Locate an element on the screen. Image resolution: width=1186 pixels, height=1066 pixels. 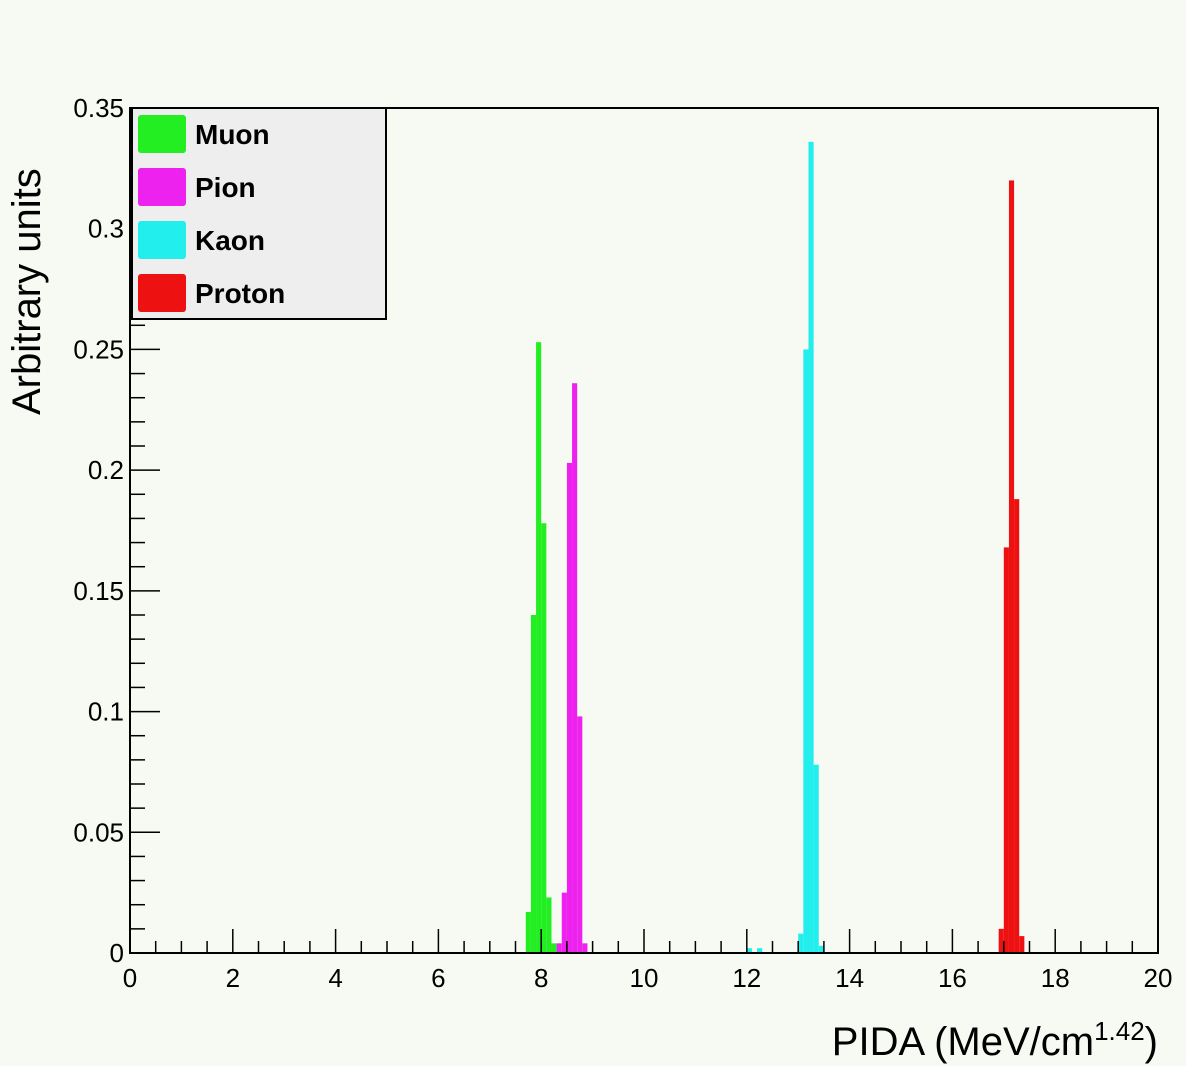
legend-label-proton: Proton is located at coordinates (240, 293).